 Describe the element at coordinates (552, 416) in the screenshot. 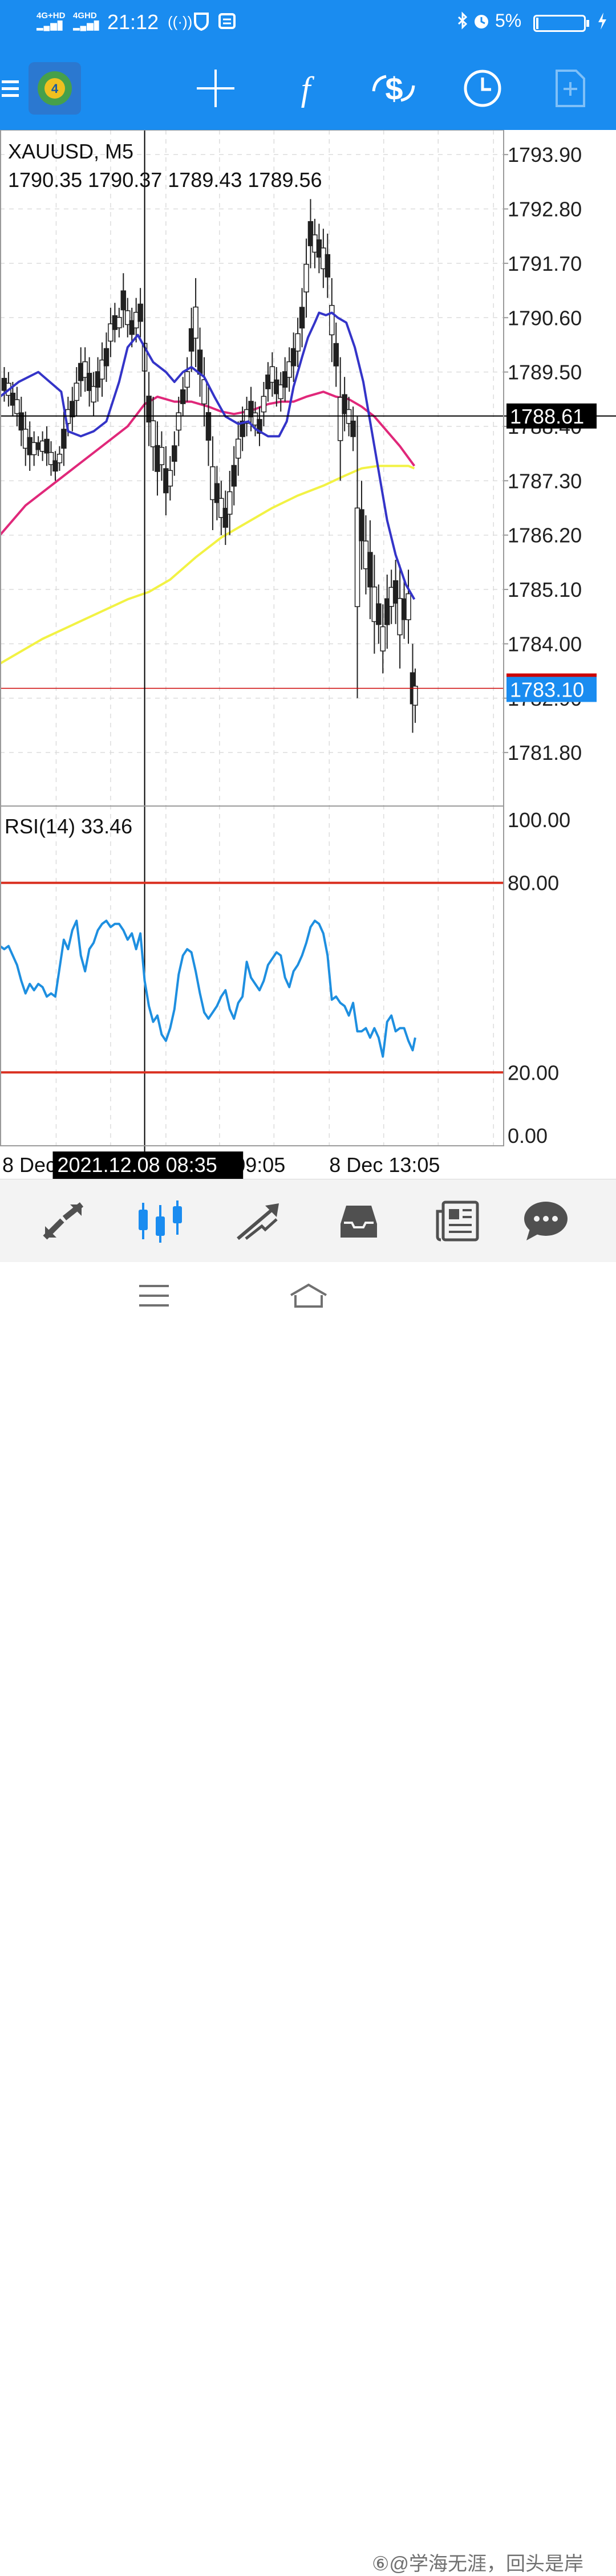

I see `crosshair-price-box` at that location.